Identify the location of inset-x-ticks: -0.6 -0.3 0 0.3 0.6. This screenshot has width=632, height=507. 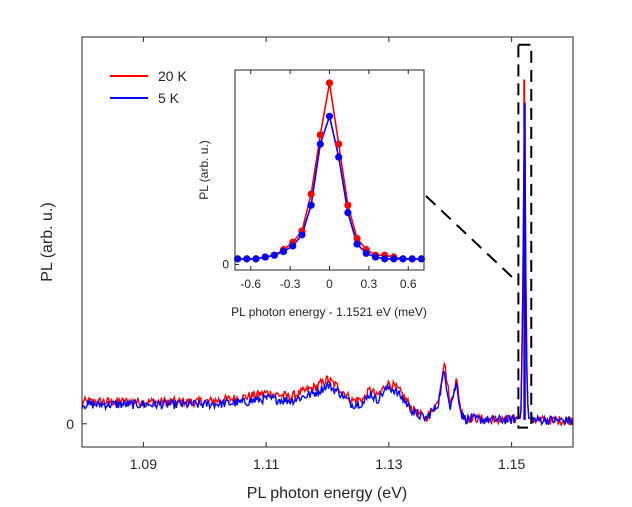
(328, 180).